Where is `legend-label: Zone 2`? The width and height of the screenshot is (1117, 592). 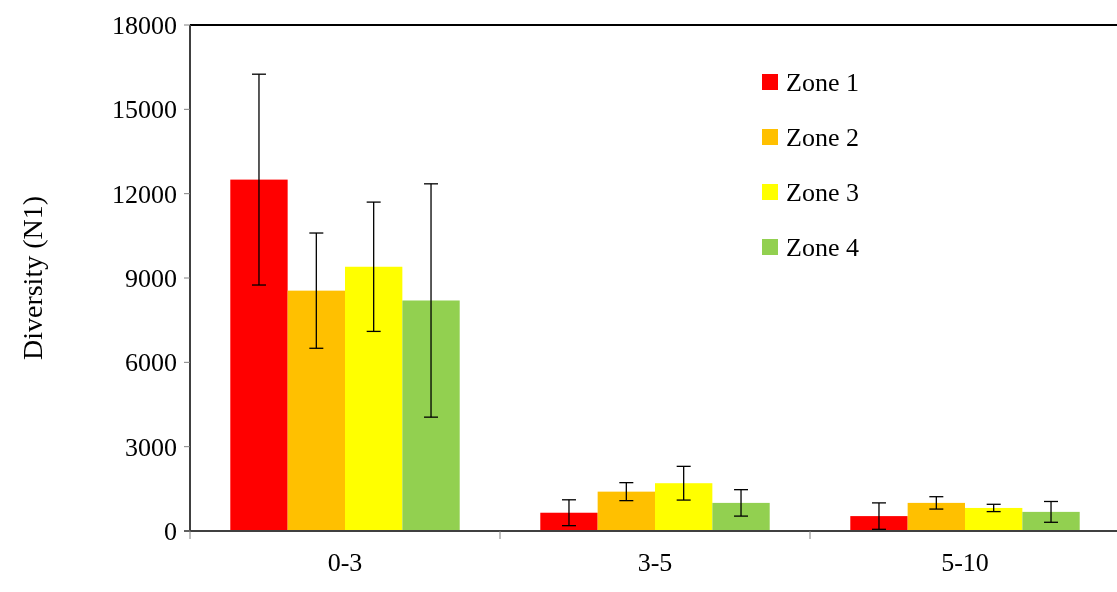
legend-label: Zone 2 is located at coordinates (822, 138).